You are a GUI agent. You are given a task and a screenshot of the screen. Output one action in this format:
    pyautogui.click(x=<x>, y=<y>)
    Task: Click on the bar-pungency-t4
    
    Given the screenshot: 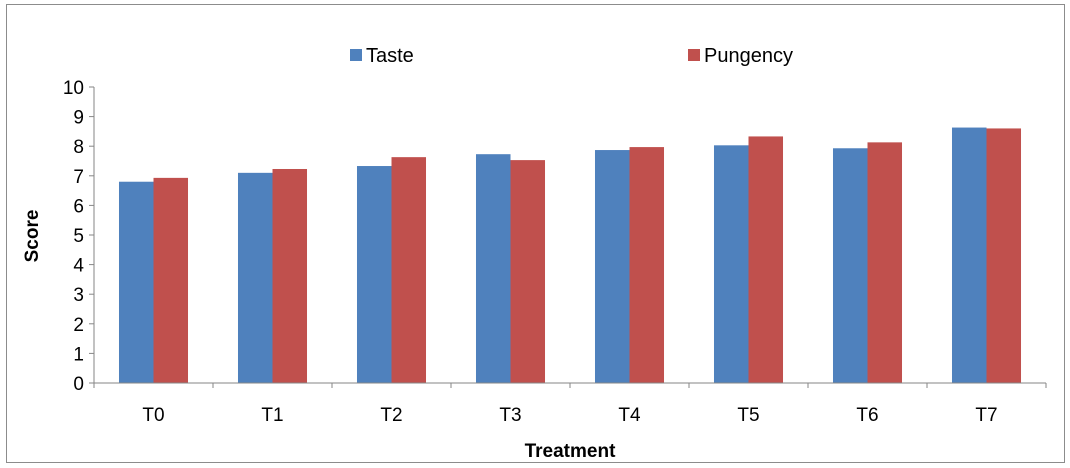 What is the action you would take?
    pyautogui.click(x=647, y=265)
    